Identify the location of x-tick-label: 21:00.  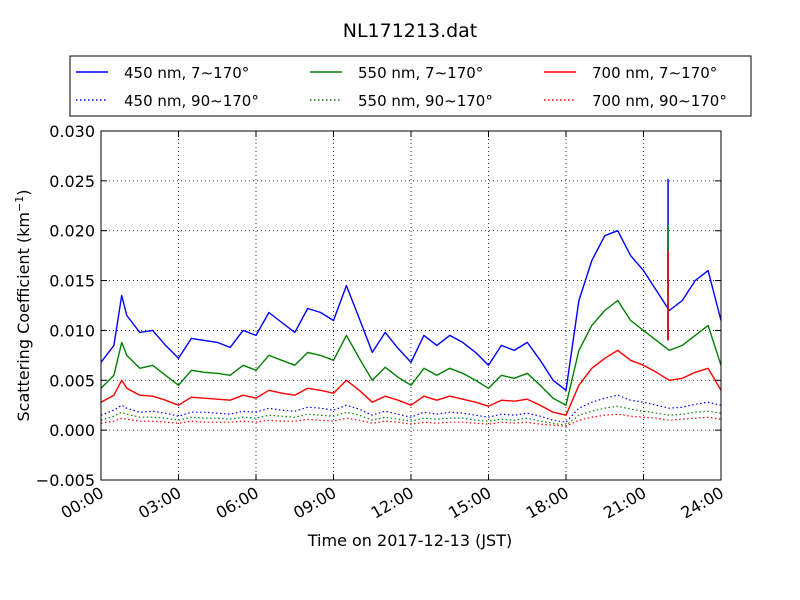
(624, 503).